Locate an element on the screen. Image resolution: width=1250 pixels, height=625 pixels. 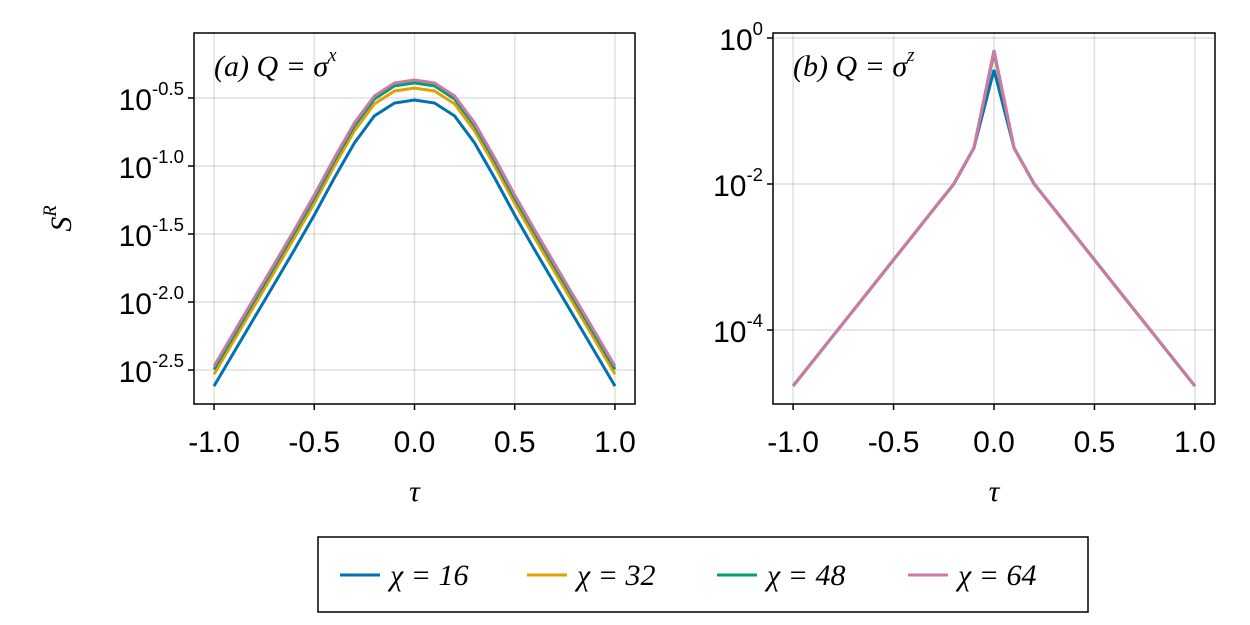
legend-box is located at coordinates (703, 574).